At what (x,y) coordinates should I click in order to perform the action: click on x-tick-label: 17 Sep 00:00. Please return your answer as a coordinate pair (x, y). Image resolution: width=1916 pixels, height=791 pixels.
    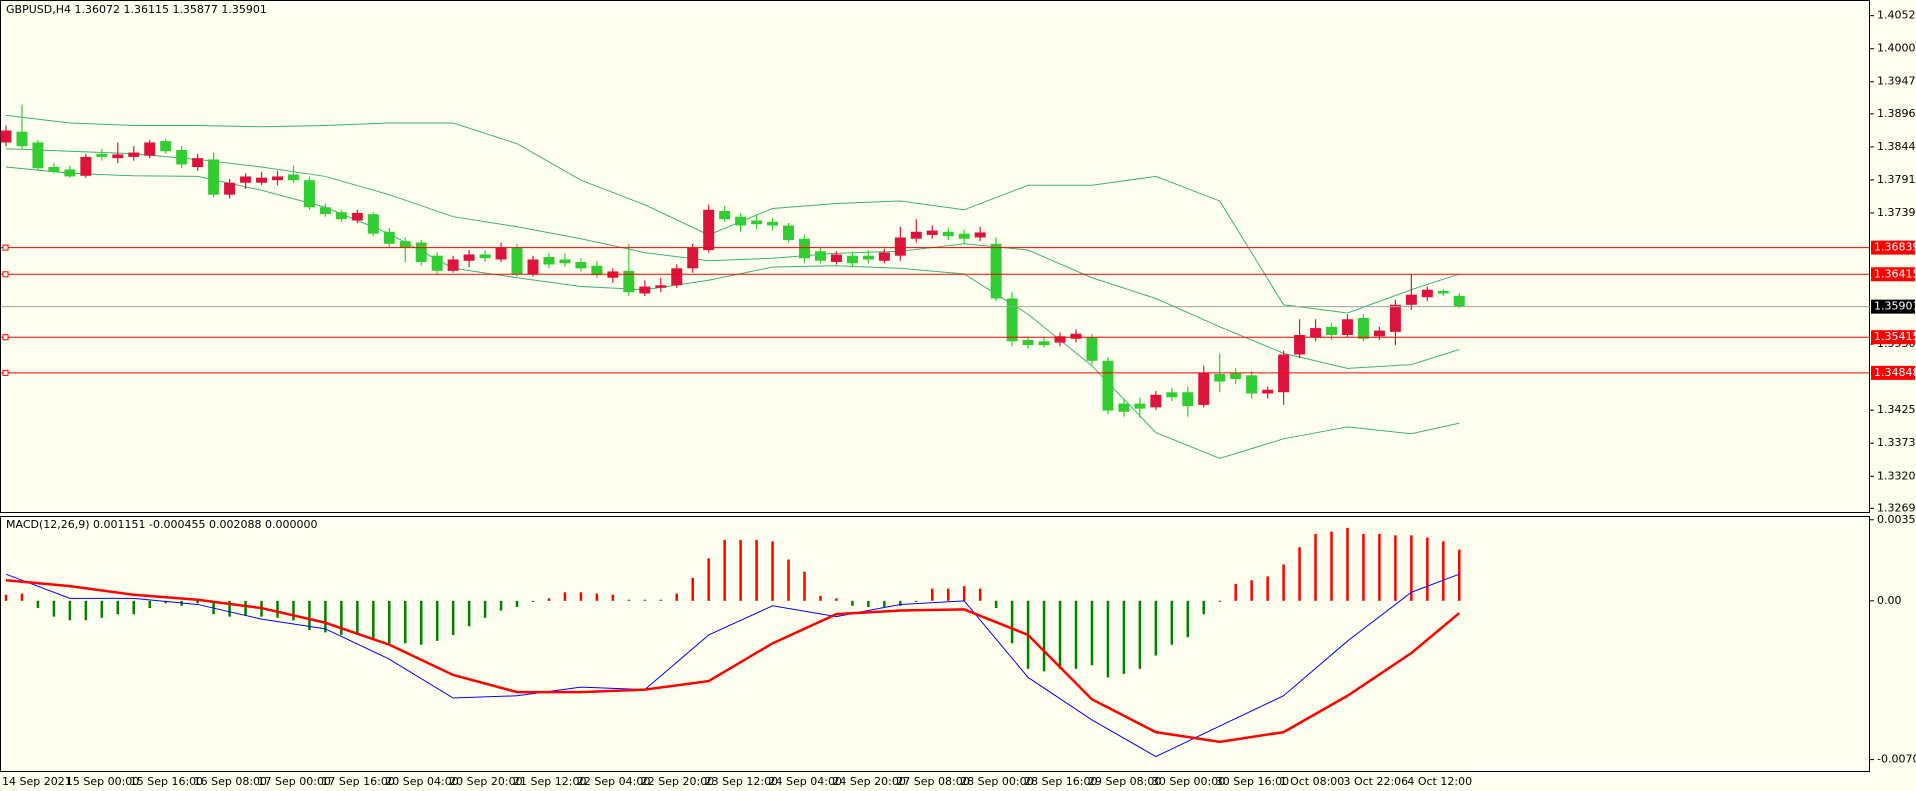
    Looking at the image, I should click on (294, 781).